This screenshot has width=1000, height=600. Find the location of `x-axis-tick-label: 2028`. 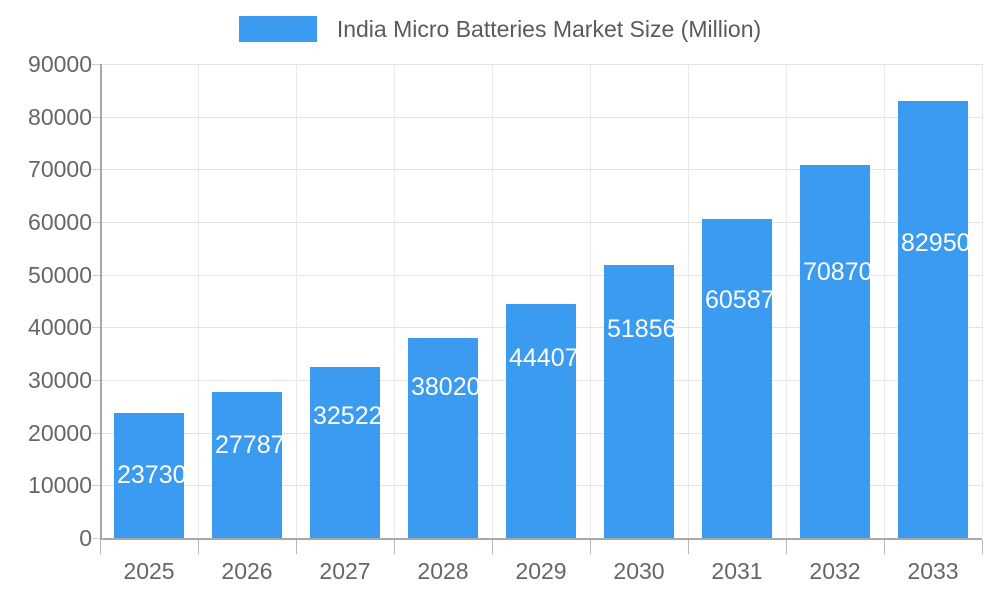

x-axis-tick-label: 2028 is located at coordinates (443, 571).